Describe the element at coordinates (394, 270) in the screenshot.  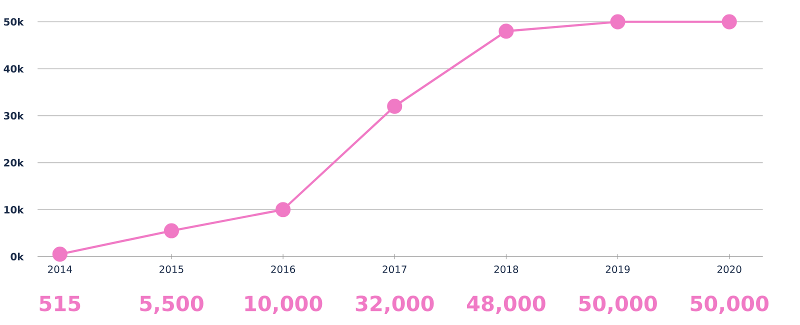
I see `x-tick-label: 2017` at that location.